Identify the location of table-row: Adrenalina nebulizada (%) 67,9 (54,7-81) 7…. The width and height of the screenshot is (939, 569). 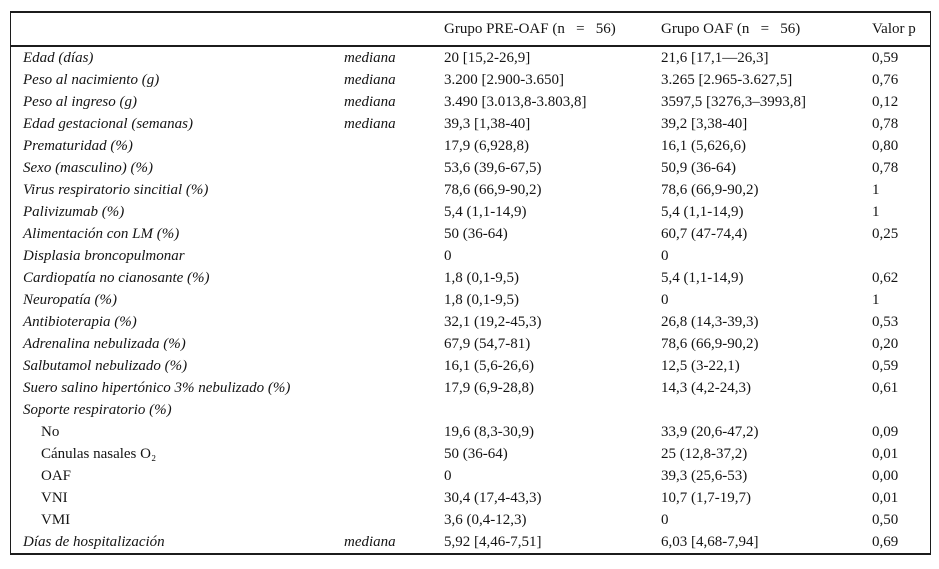
(470, 344).